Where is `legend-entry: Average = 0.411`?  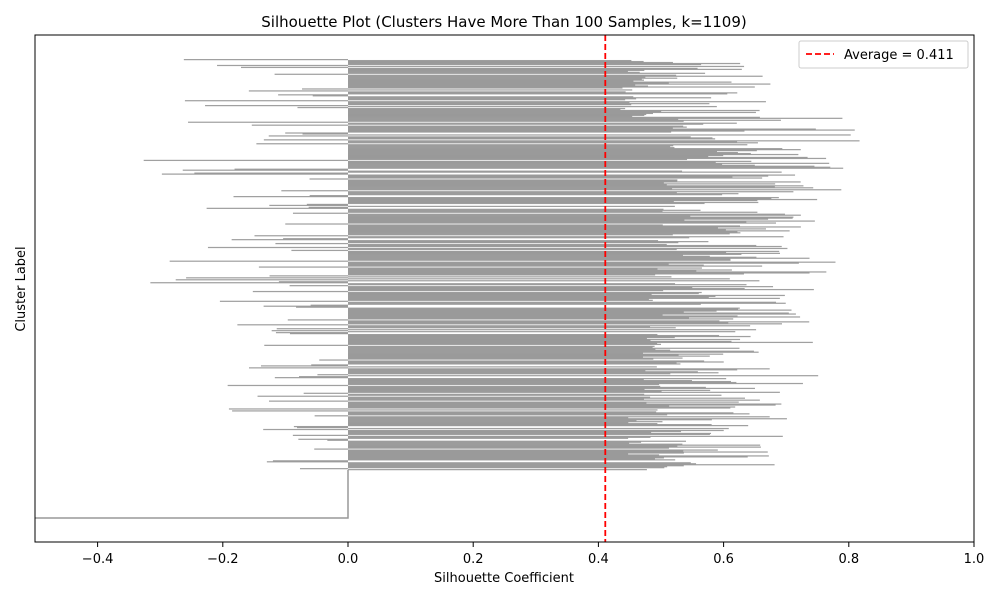
legend-entry: Average = 0.411 is located at coordinates (899, 55).